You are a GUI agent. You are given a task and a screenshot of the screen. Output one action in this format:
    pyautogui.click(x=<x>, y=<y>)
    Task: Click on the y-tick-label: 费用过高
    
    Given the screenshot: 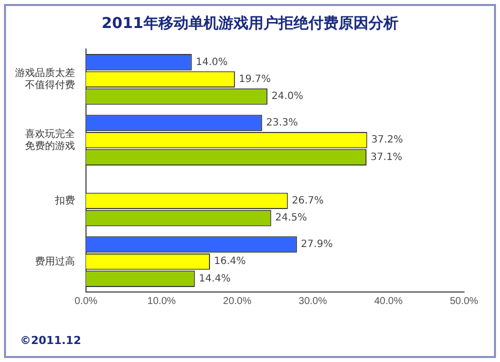 What is the action you would take?
    pyautogui.click(x=55, y=261)
    